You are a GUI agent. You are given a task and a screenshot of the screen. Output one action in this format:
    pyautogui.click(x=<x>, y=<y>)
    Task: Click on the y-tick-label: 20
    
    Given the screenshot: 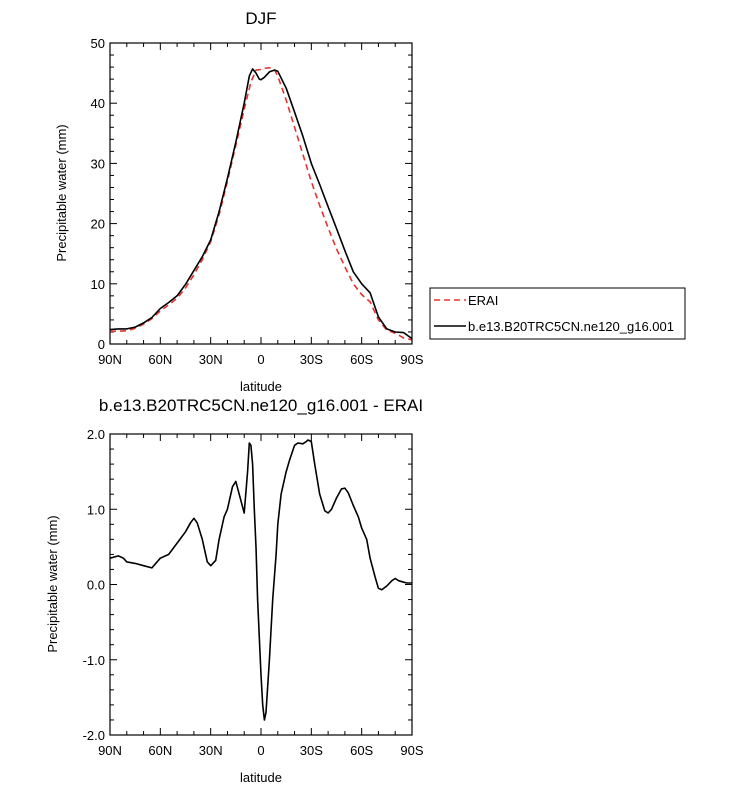 What is the action you would take?
    pyautogui.click(x=98, y=224)
    